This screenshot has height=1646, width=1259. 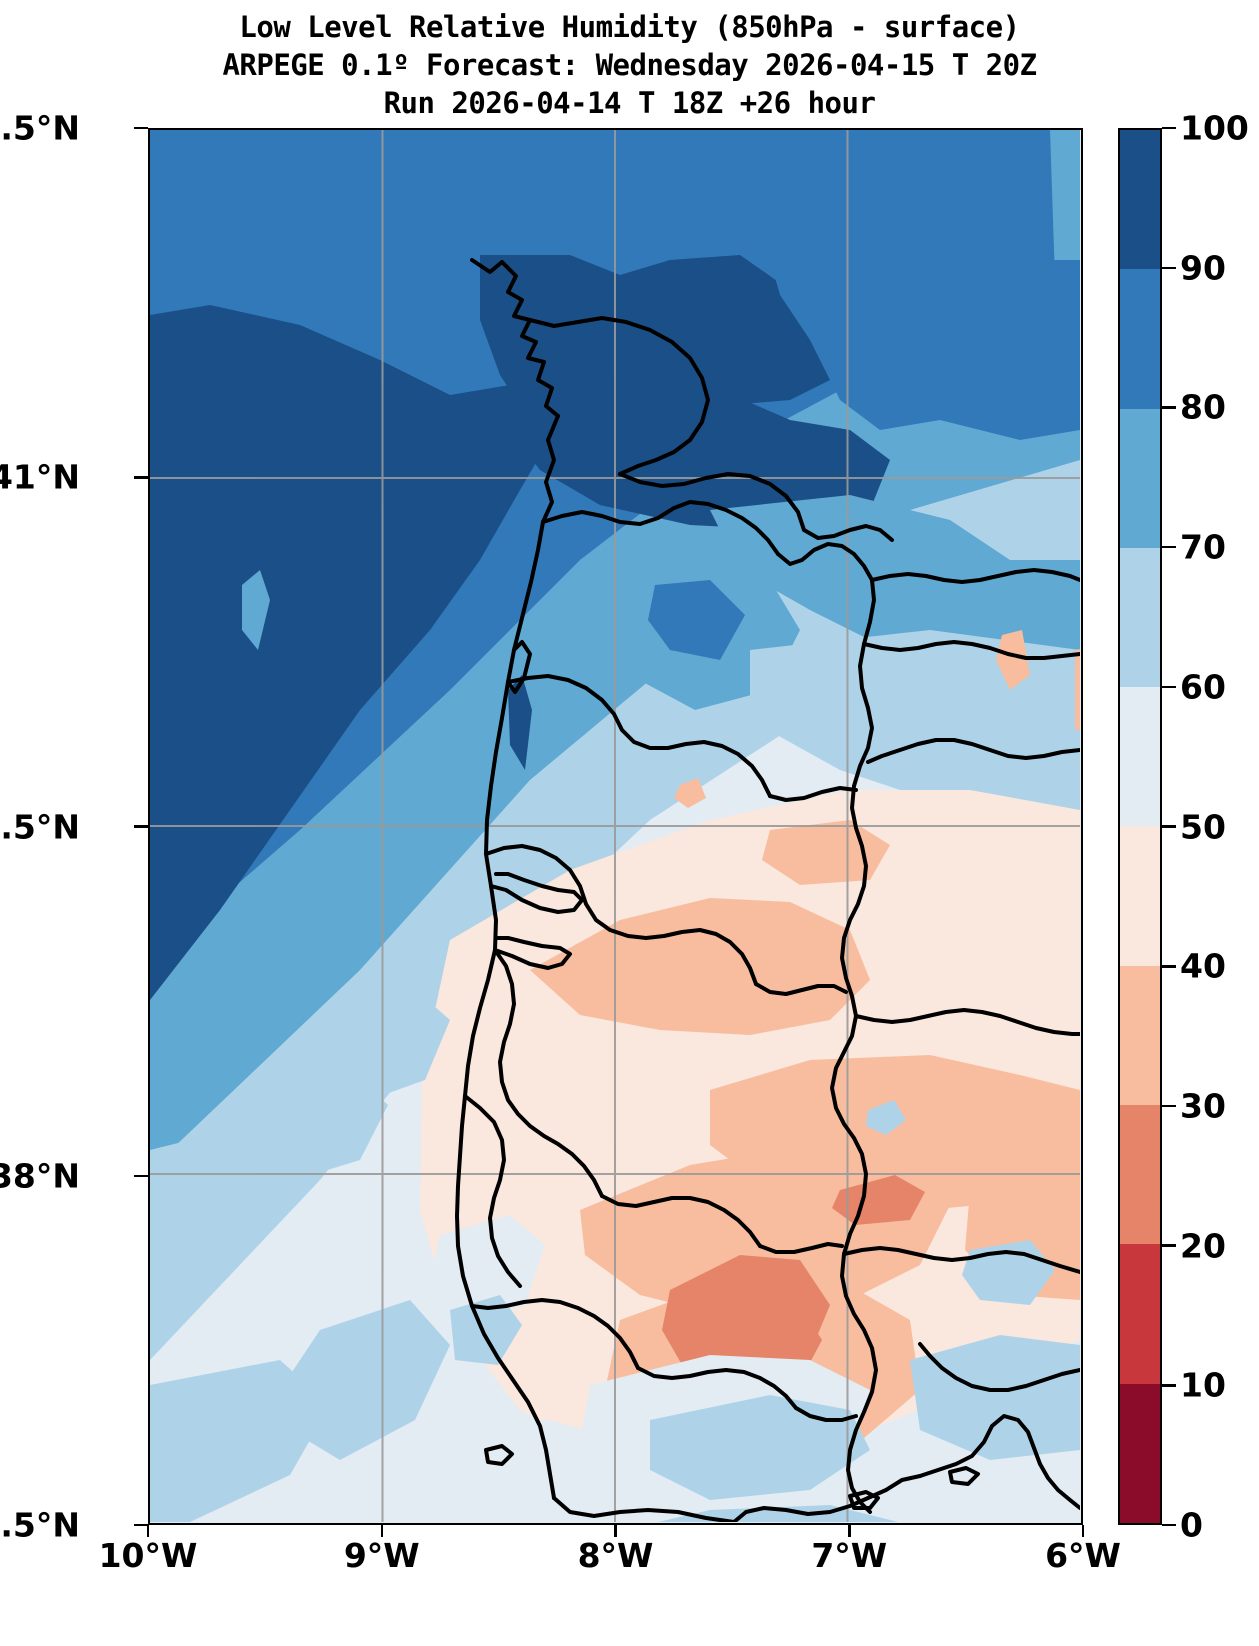 What do you see at coordinates (1203, 407) in the screenshot?
I see `colorbar-tick-label-2: 80` at bounding box center [1203, 407].